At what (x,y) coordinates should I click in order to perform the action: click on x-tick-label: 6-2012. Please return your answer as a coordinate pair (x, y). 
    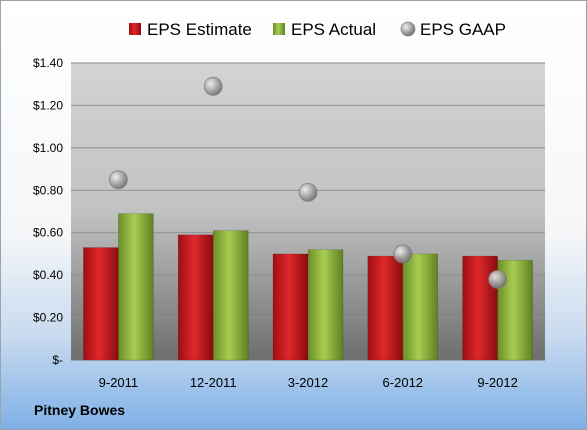
    Looking at the image, I should click on (403, 382).